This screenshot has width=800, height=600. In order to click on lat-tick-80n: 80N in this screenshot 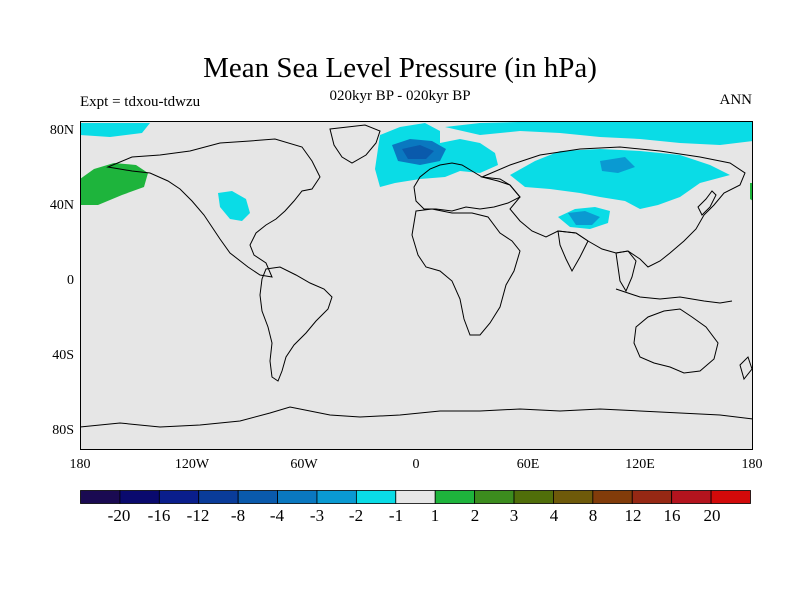, I will do `click(61, 130)`.